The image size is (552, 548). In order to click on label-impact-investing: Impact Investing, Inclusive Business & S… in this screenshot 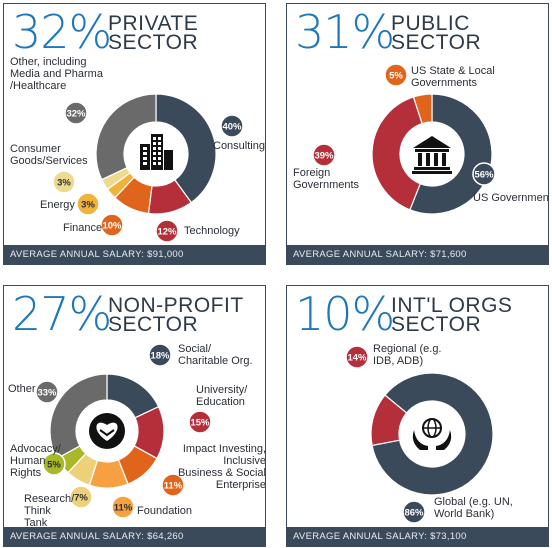, I will do `click(221, 467)`.